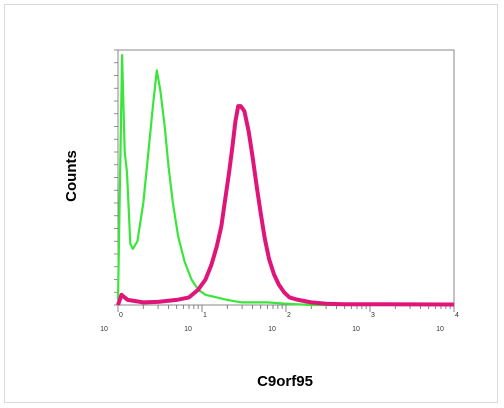 Image resolution: width=504 pixels, height=408 pixels. What do you see at coordinates (205, 315) in the screenshot?
I see `x-tick-exponent: 1` at bounding box center [205, 315].